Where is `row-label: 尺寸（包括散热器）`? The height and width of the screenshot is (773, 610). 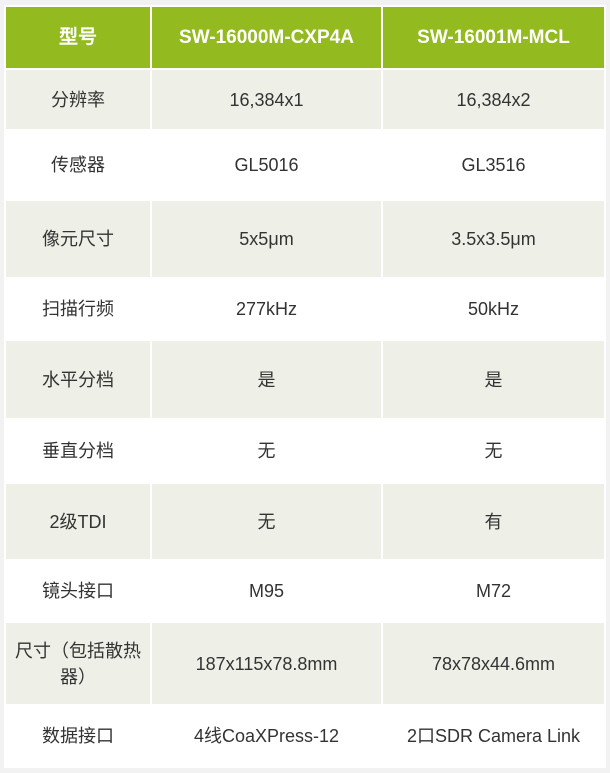
row-label: 尺寸（包括散热器） is located at coordinates (78, 663).